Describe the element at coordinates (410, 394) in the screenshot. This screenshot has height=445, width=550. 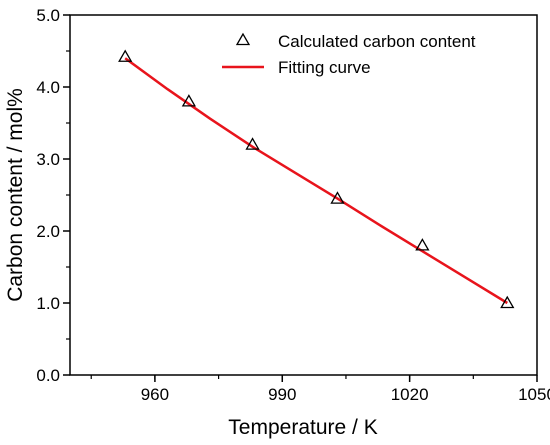
I see `x-tick-label: 1020` at that location.